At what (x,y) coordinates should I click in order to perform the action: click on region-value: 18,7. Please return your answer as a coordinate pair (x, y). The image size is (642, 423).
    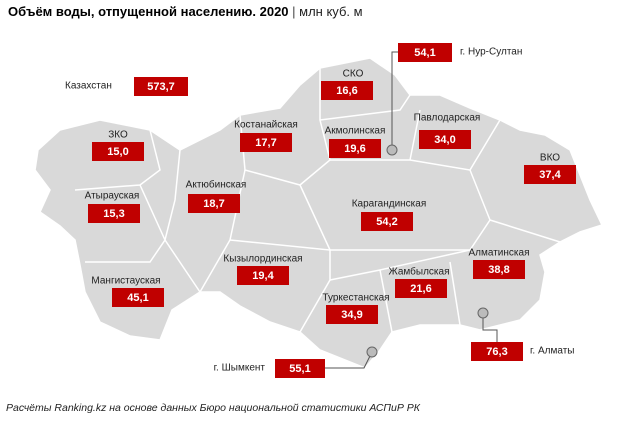
    Looking at the image, I should click on (213, 204).